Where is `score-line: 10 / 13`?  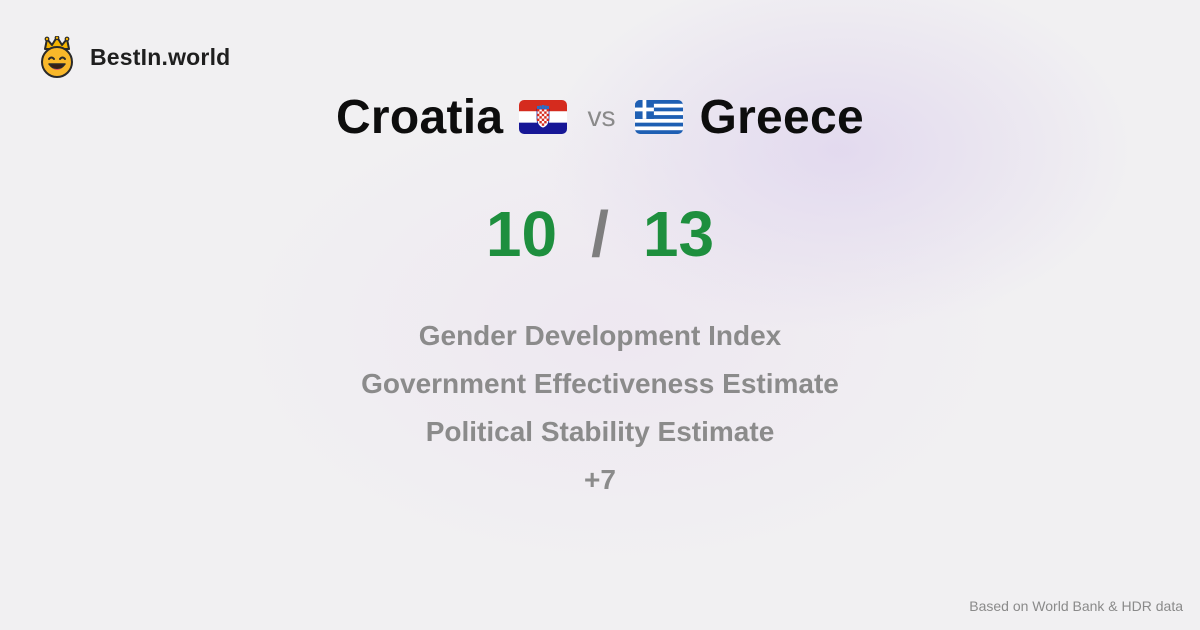
score-line: 10 / 13 is located at coordinates (600, 234).